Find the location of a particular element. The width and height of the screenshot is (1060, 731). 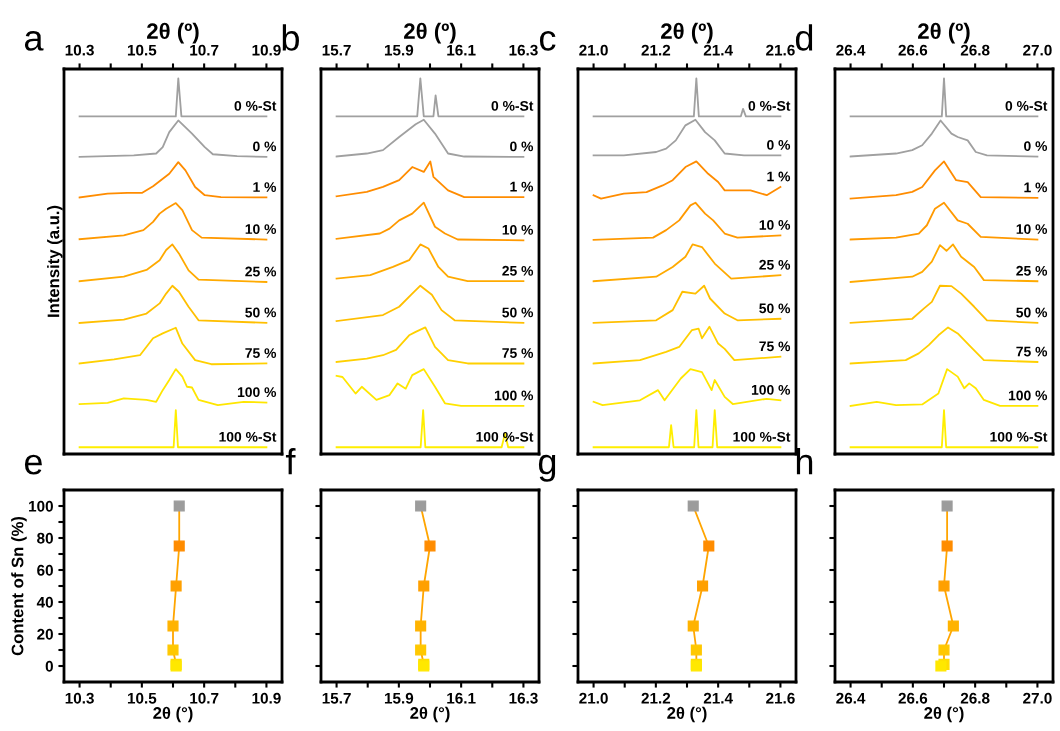

y-tick-label: 0 is located at coordinates (49, 666).